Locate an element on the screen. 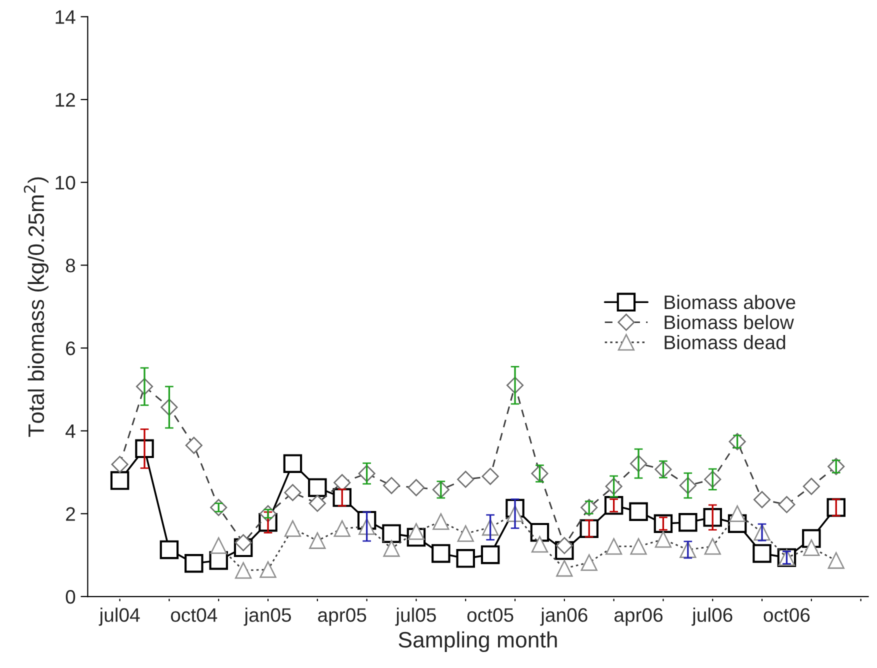  x-tick-label: oct06 is located at coordinates (787, 615).